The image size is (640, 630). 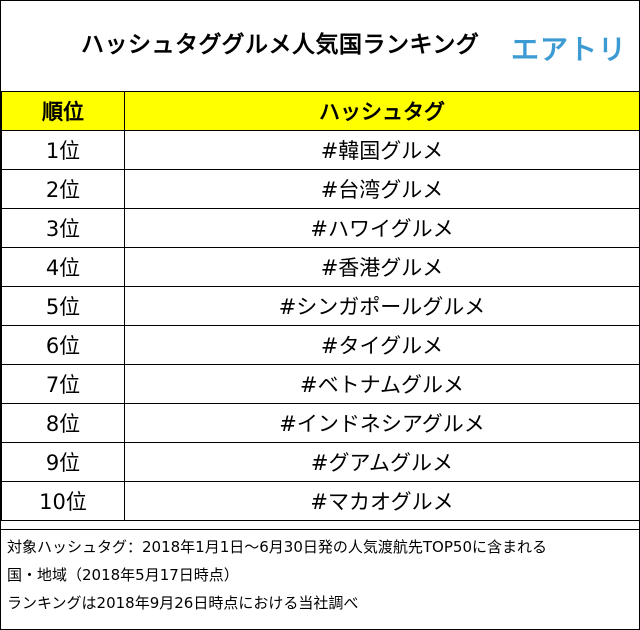 I want to click on table-row: 3位 #ハワイグルメ, so click(x=320, y=228).